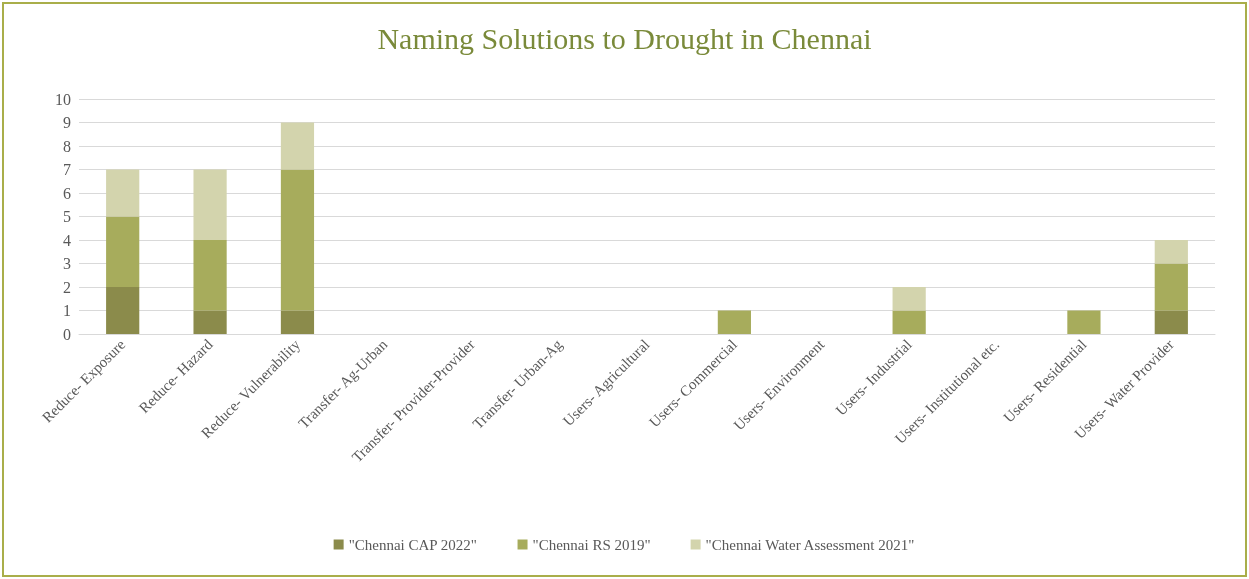  What do you see at coordinates (67, 287) in the screenshot?
I see `y-tick-label: 2` at bounding box center [67, 287].